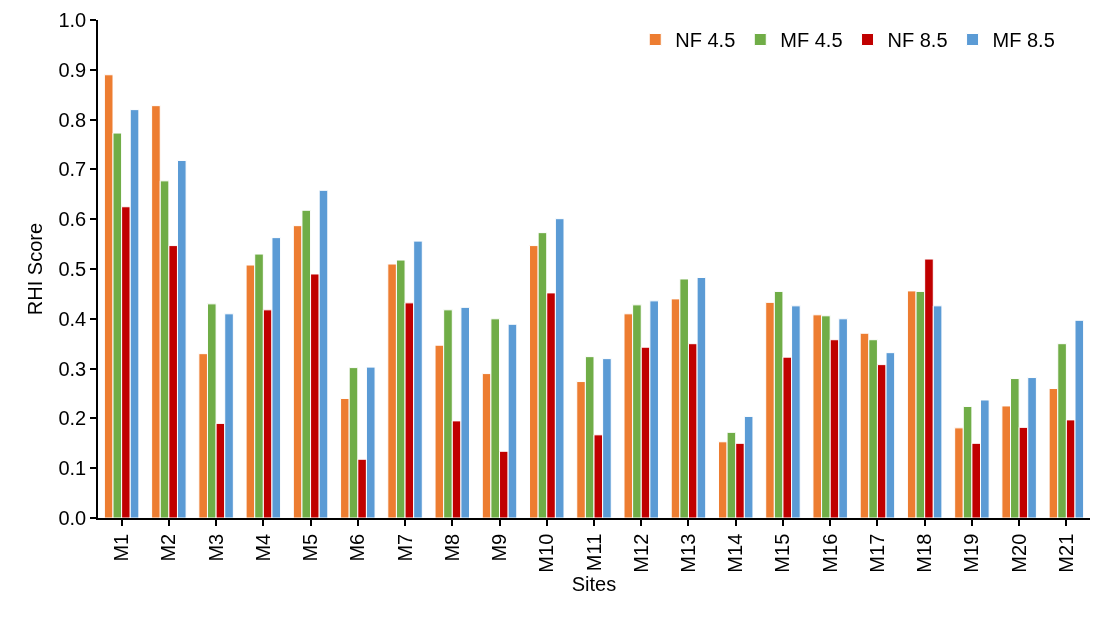 The height and width of the screenshot is (623, 1095). I want to click on x-tick-label: M18, so click(924, 553).